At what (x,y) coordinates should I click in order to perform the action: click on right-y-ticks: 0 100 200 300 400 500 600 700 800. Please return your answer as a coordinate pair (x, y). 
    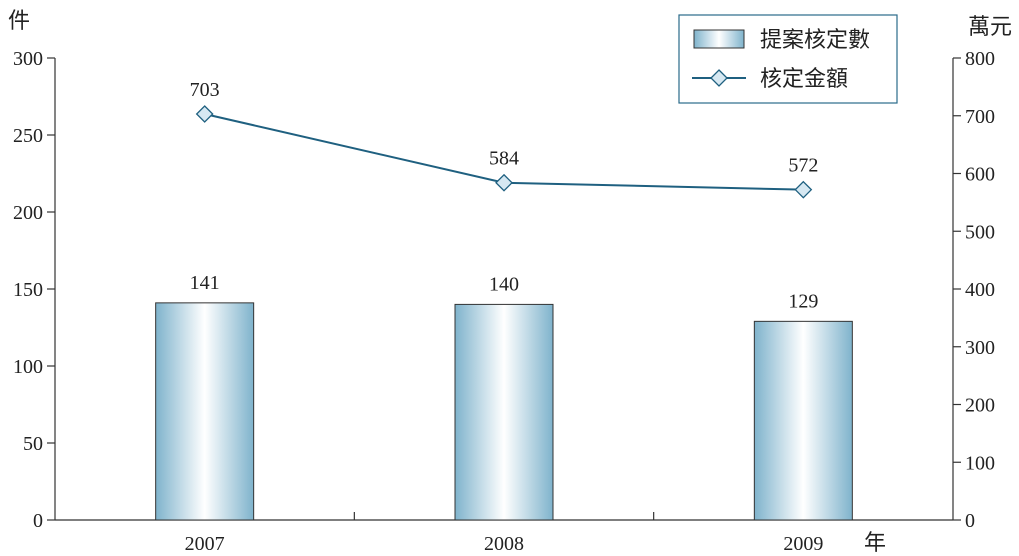
    Looking at the image, I should click on (974, 290).